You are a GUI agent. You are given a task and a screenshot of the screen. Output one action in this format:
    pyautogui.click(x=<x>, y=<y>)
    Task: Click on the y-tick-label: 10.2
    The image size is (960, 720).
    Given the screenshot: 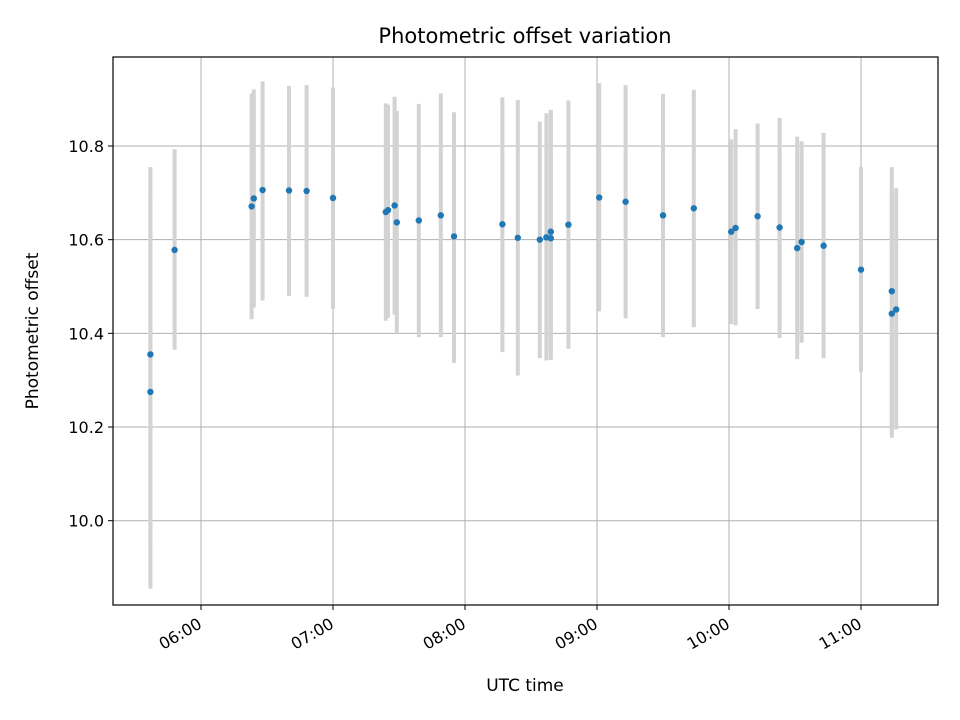 What is the action you would take?
    pyautogui.click(x=86, y=427)
    